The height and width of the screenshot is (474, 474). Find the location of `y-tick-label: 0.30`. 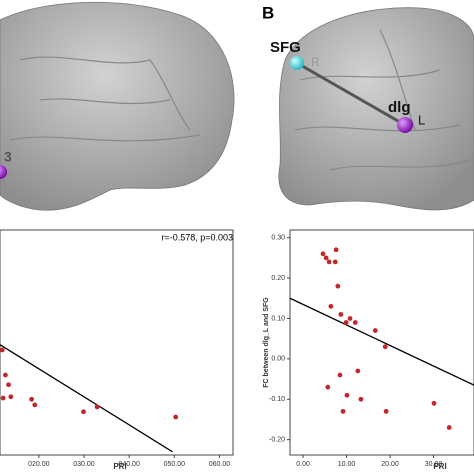

y-tick-label: 0.30 is located at coordinates (278, 238).